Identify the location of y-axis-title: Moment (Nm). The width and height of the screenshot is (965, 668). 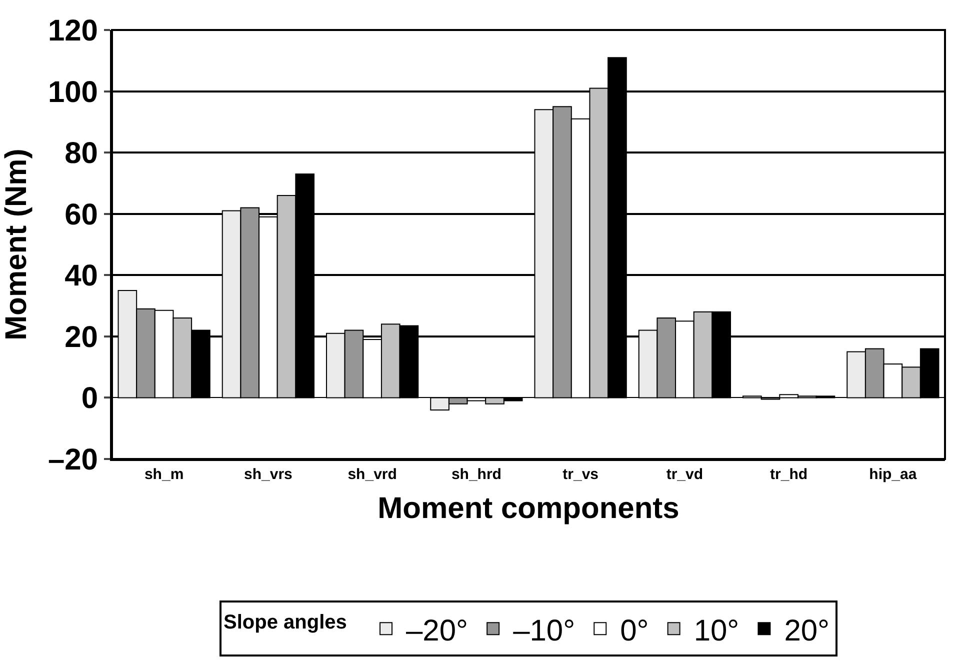
(16, 244).